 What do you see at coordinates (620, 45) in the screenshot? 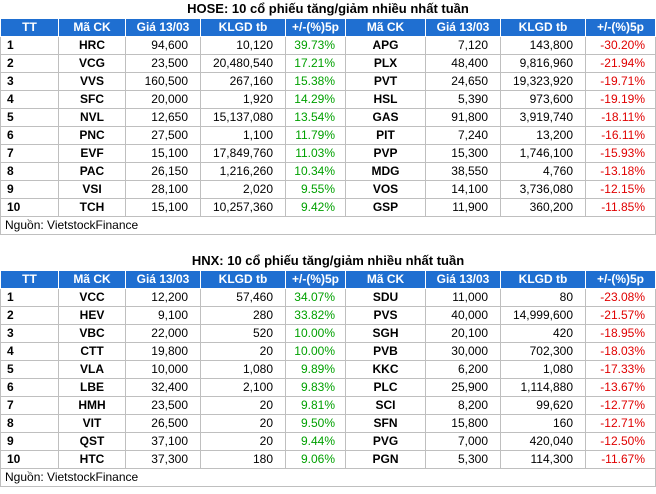
I see `cell: -30.20%` at bounding box center [620, 45].